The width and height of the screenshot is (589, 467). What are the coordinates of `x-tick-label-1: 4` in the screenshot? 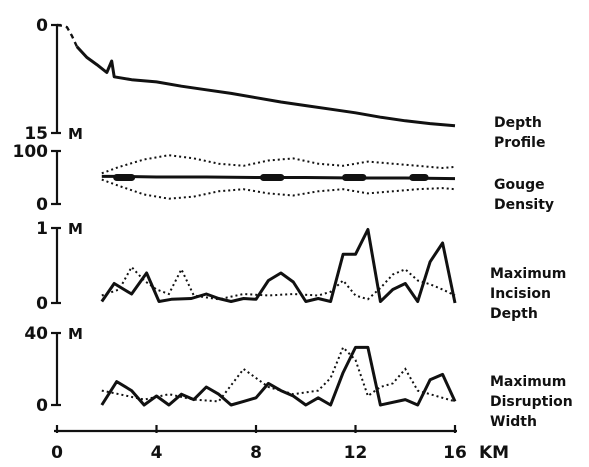 It's located at (157, 453).